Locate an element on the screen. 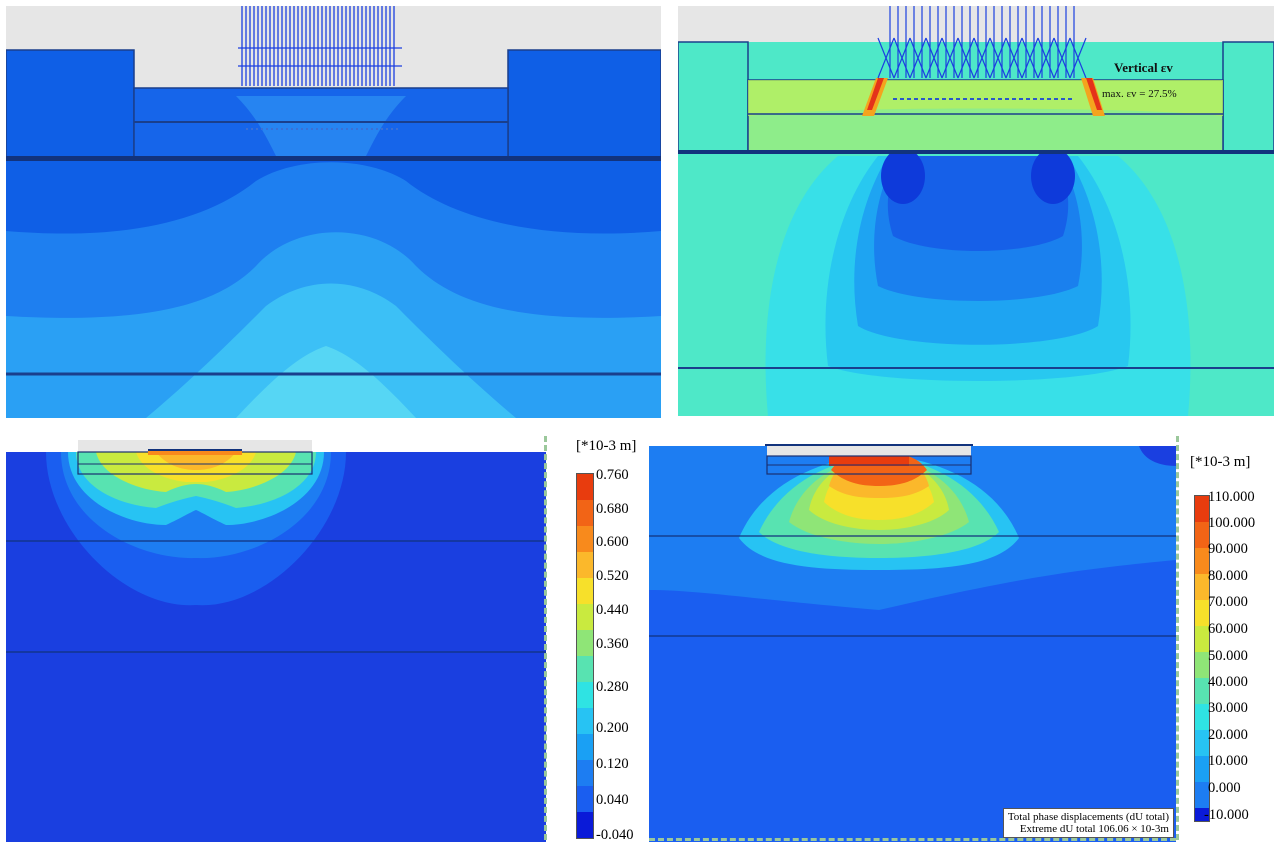 The height and width of the screenshot is (844, 1274). legend-tick: 0.000 is located at coordinates (1224, 788).